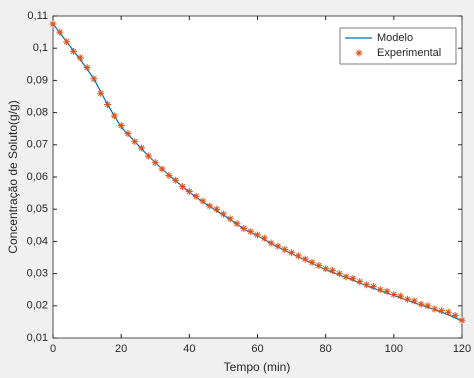 Image resolution: width=474 pixels, height=378 pixels. I want to click on y-axis-label: Concentração de Soluto(g/g), so click(13, 176).